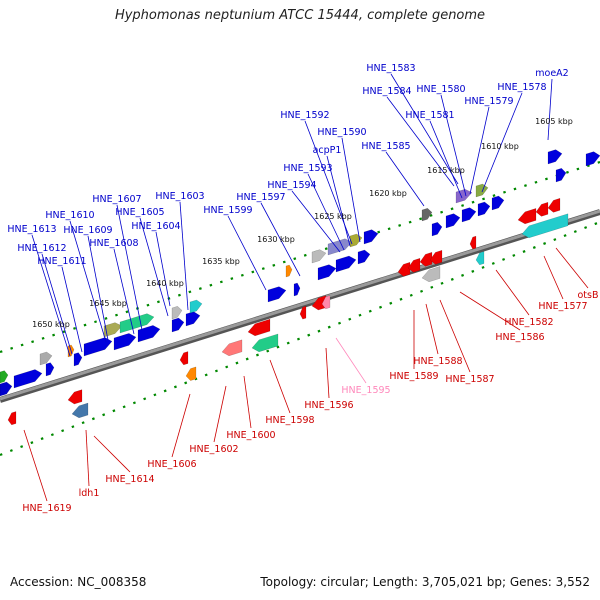  I want to click on gene-label-hne_1577: HNE_1577, so click(562, 306).